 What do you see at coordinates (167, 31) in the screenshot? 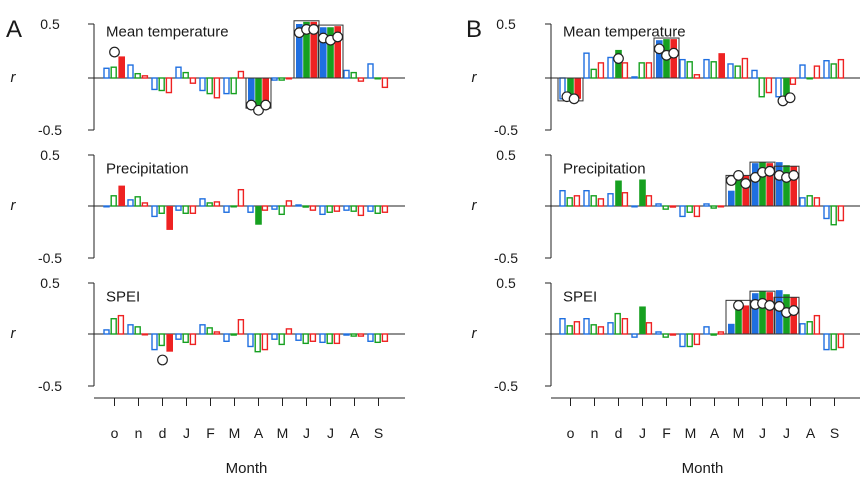
I see `row-title: Mean temperature` at bounding box center [167, 31].